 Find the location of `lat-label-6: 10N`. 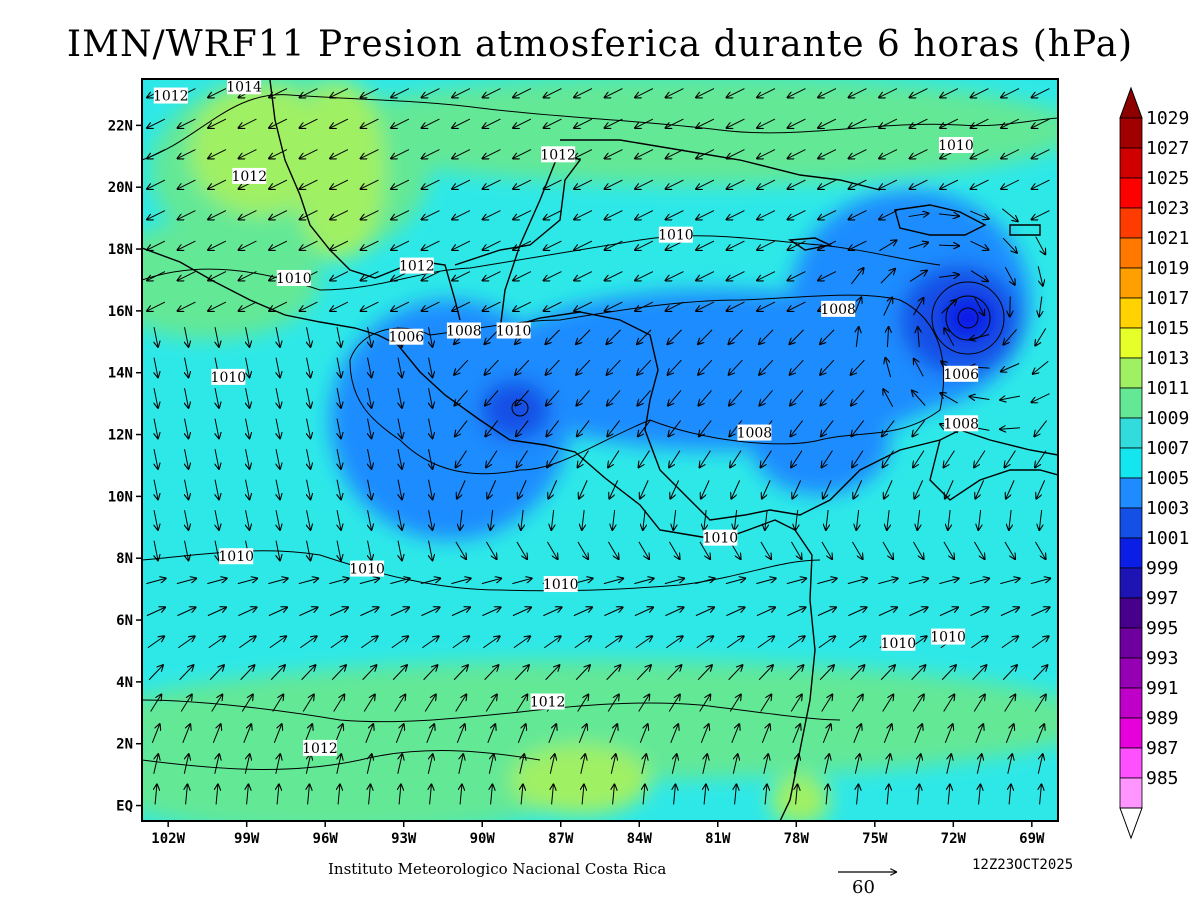

lat-label-6: 10N is located at coordinates (120, 497).